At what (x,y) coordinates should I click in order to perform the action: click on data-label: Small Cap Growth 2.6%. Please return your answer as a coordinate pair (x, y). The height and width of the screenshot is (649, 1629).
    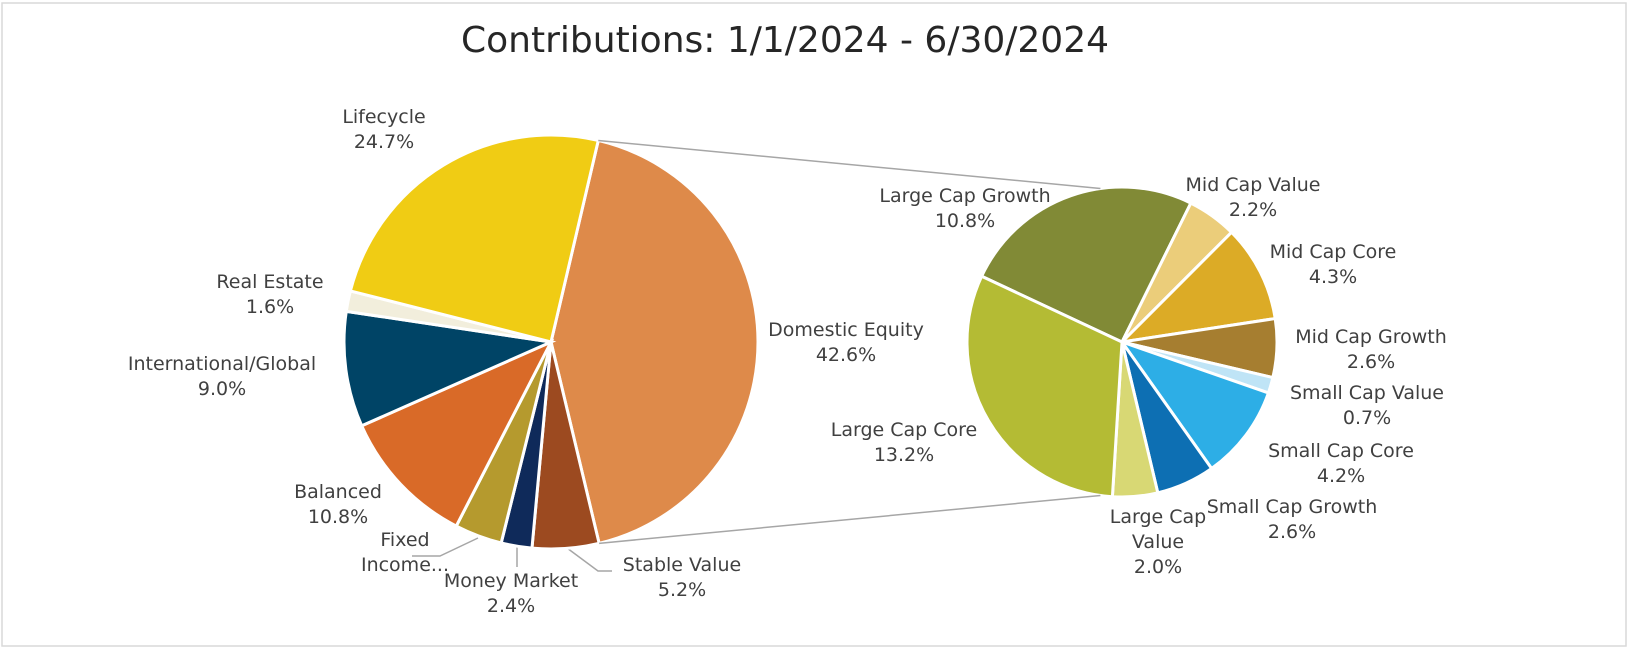
    Looking at the image, I should click on (1292, 520).